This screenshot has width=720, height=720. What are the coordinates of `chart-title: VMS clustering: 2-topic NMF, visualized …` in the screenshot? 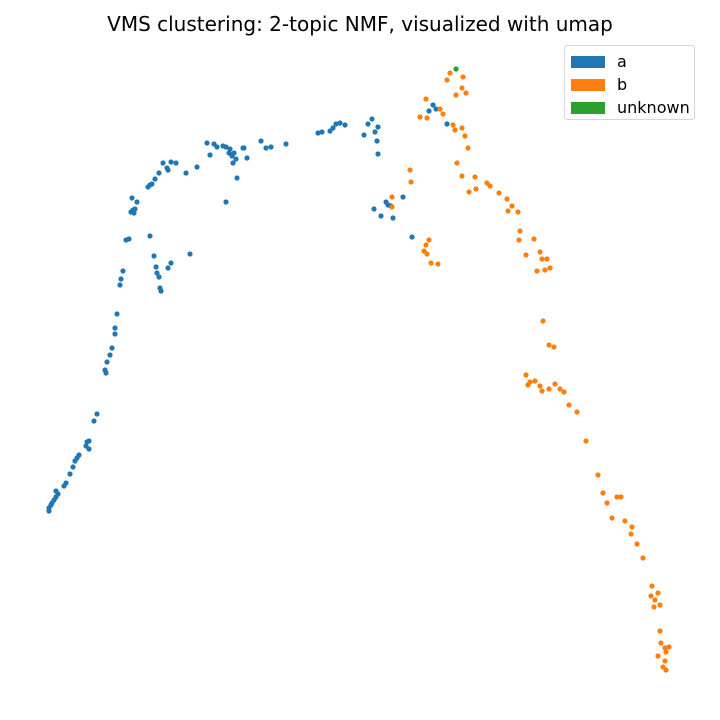 It's located at (360, 24).